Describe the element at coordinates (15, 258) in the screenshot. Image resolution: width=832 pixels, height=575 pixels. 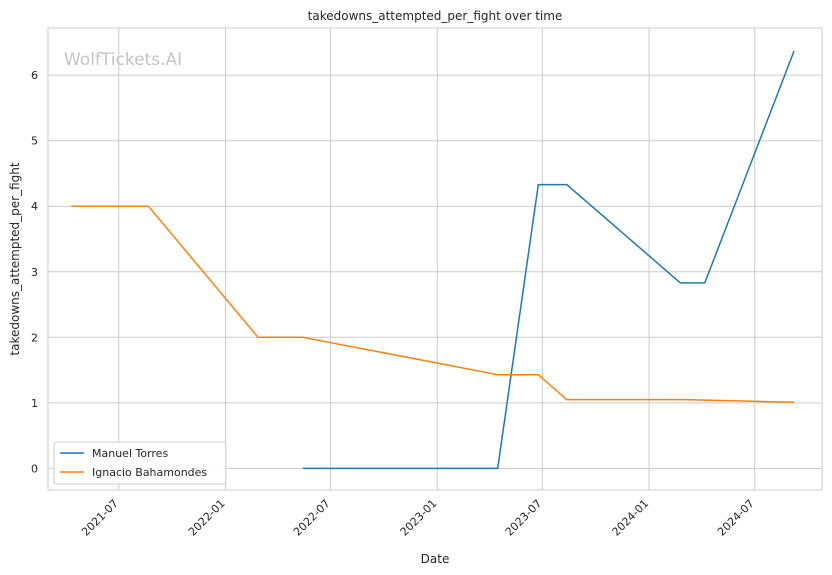
I see `y-axis-title: takedowns_attempted_per_fight` at that location.